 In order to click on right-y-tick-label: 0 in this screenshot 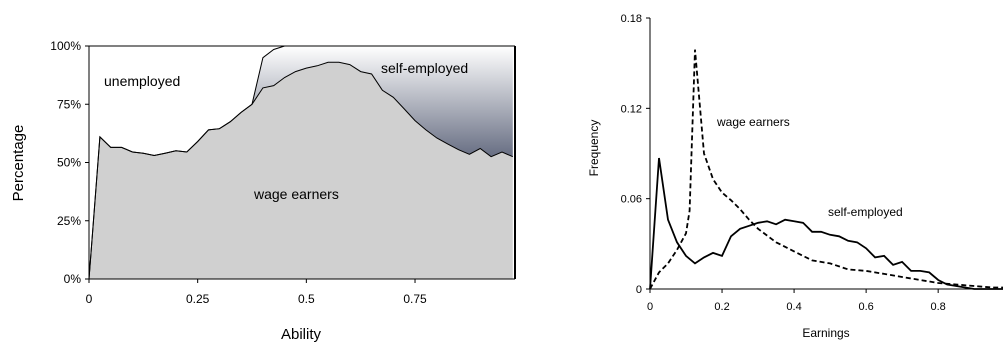, I will do `click(639, 290)`.